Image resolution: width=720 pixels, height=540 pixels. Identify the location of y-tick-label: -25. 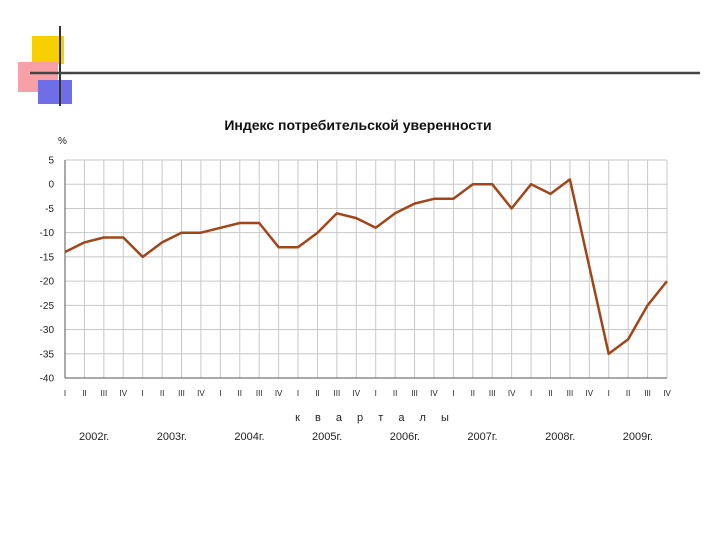
(47, 306).